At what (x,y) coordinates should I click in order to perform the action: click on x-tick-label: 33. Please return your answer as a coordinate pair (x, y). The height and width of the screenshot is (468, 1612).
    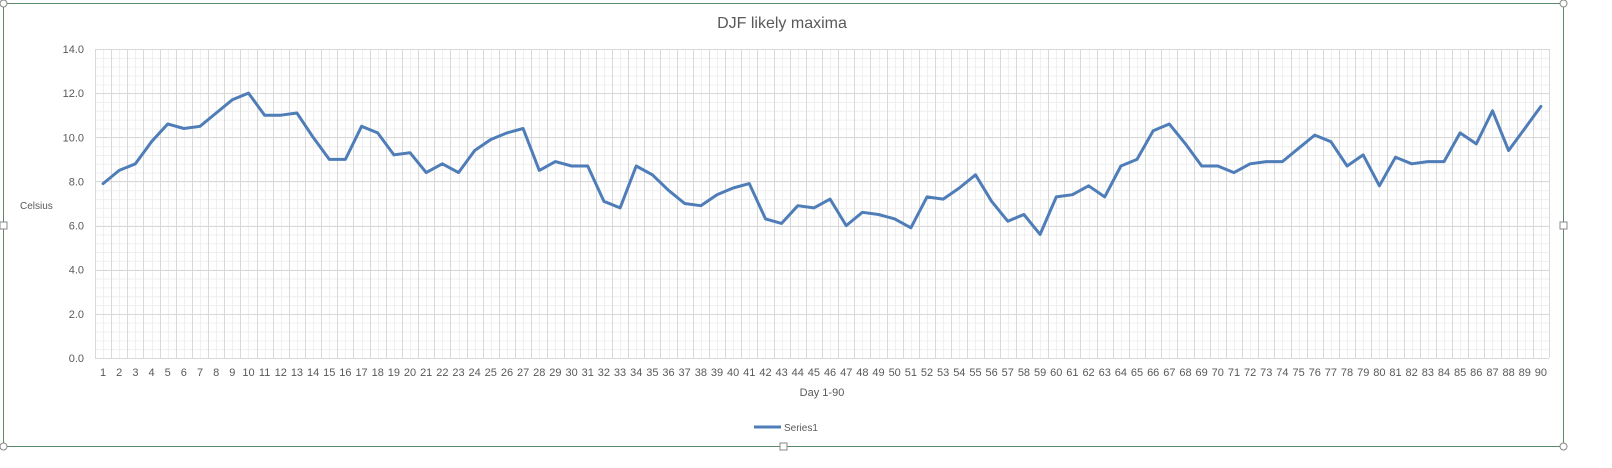
    Looking at the image, I should click on (620, 373).